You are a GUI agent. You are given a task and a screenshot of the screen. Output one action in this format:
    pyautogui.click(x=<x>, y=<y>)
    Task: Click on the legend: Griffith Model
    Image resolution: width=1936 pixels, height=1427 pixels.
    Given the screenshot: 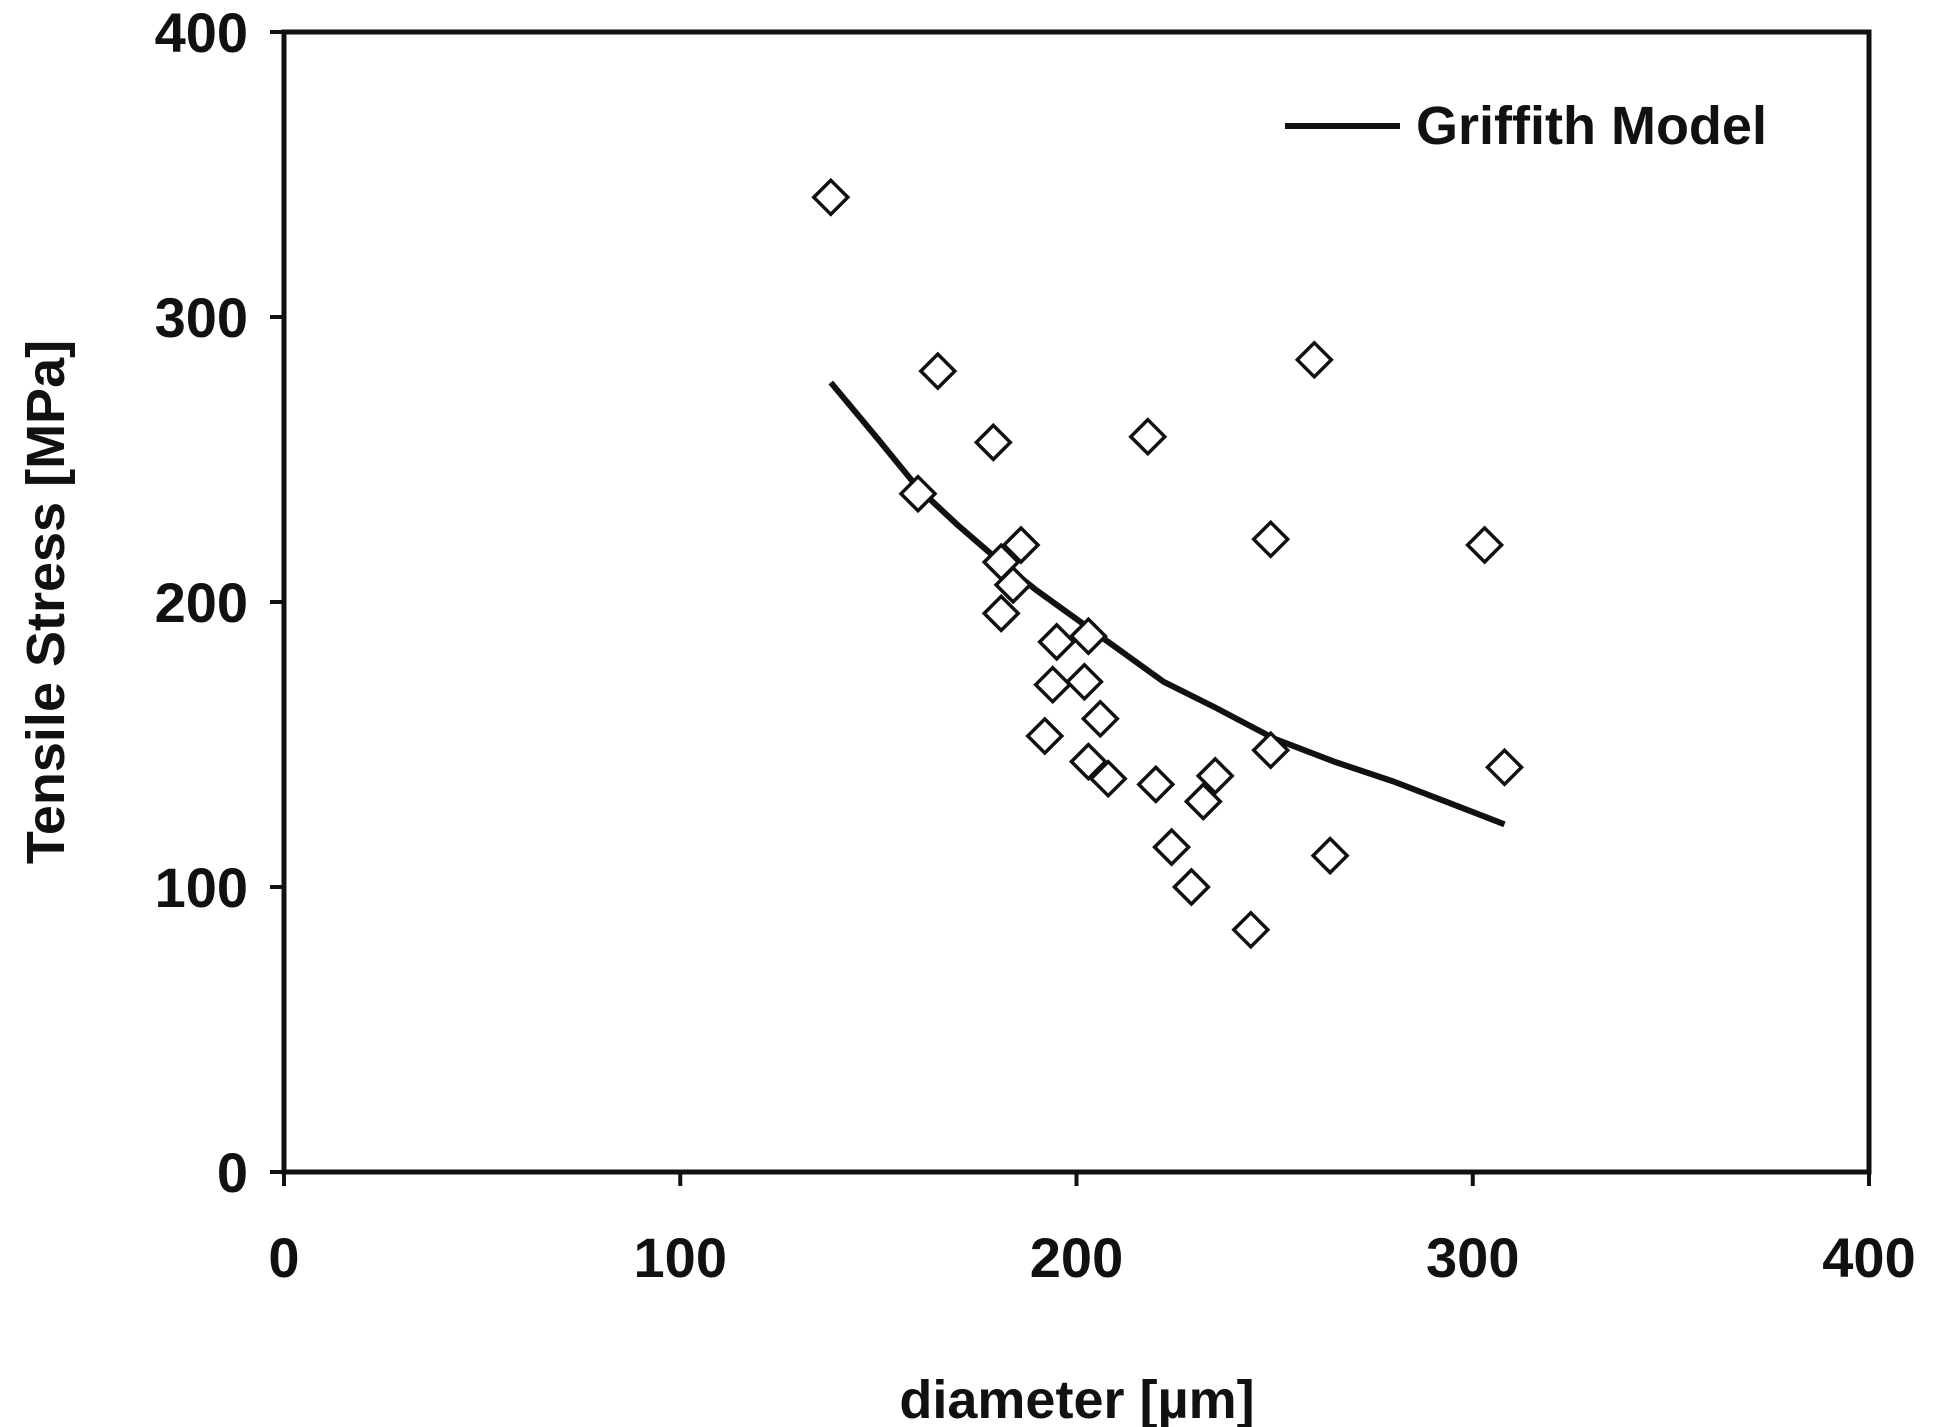 What is the action you would take?
    pyautogui.click(x=1526, y=126)
    